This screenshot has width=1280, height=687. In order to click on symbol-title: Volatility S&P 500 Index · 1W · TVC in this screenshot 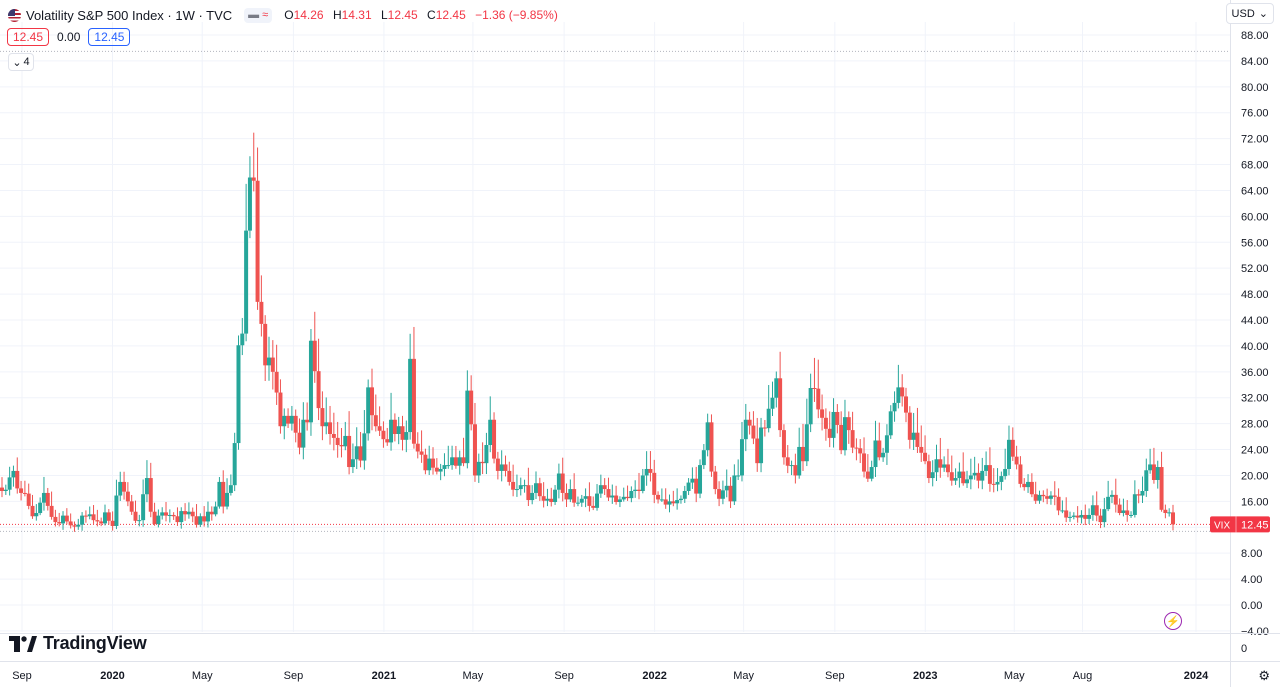, I will do `click(129, 15)`.